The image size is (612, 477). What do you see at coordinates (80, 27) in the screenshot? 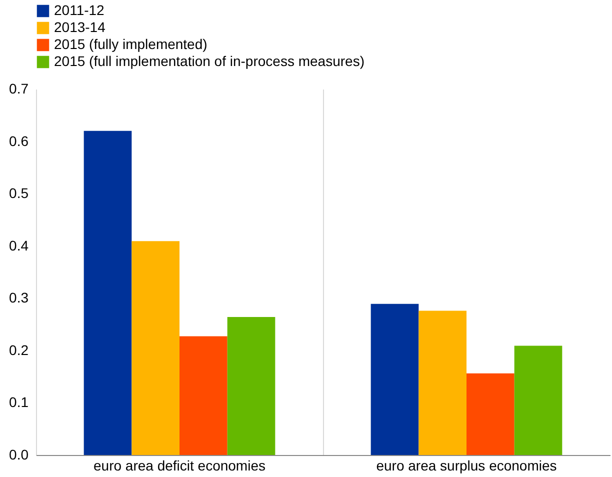
I see `legend-label: 2013-14` at bounding box center [80, 27].